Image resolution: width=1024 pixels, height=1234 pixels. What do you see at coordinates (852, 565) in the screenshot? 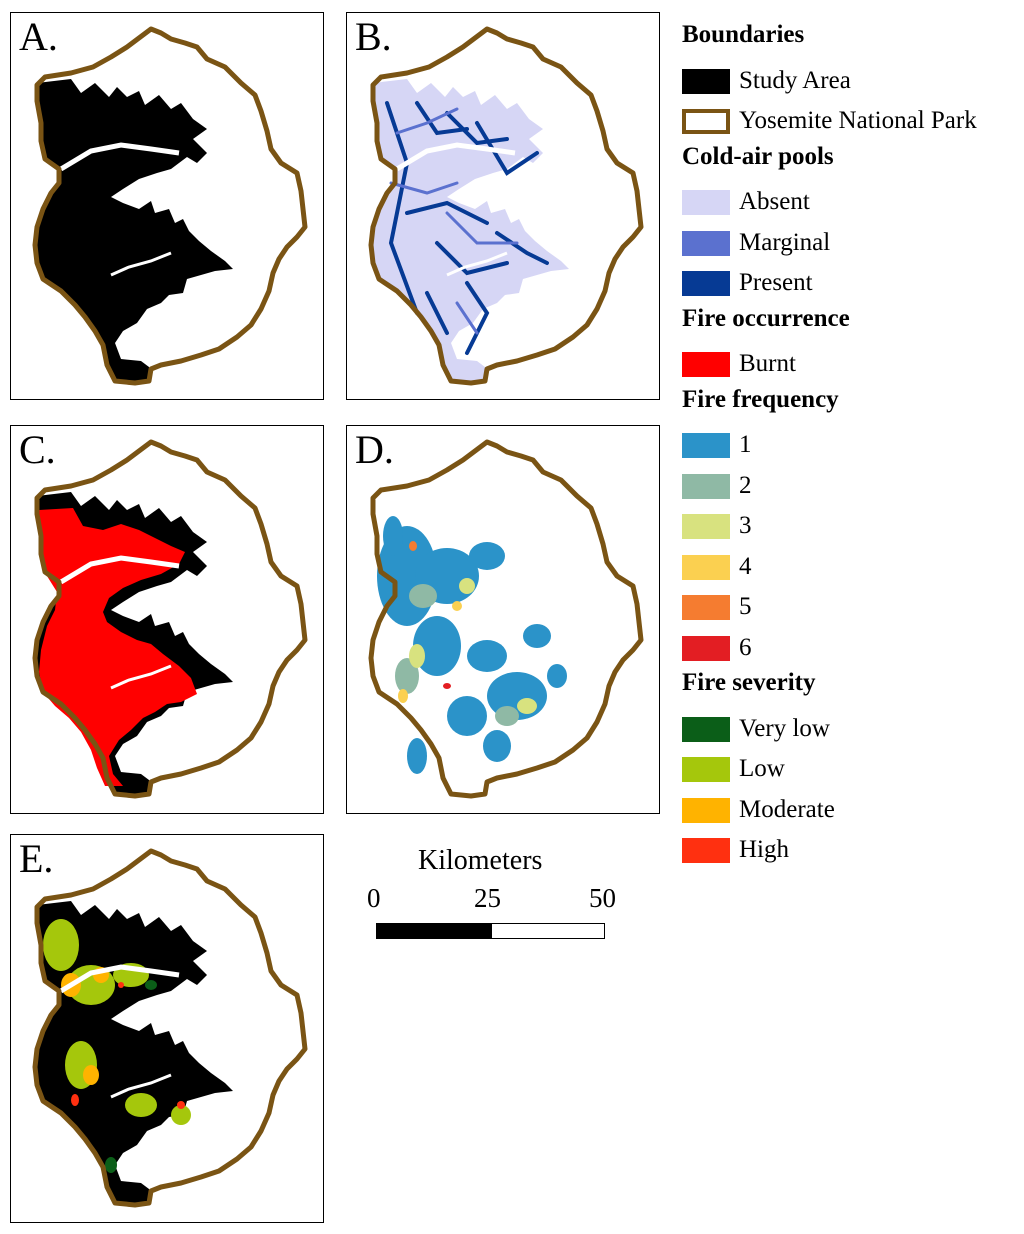
I see `legend-item-frequency-4: 4` at bounding box center [852, 565].